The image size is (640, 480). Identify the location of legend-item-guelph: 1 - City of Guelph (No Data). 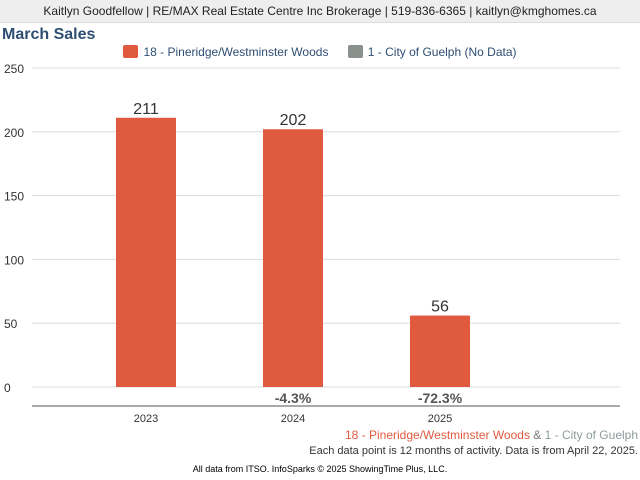
(432, 52).